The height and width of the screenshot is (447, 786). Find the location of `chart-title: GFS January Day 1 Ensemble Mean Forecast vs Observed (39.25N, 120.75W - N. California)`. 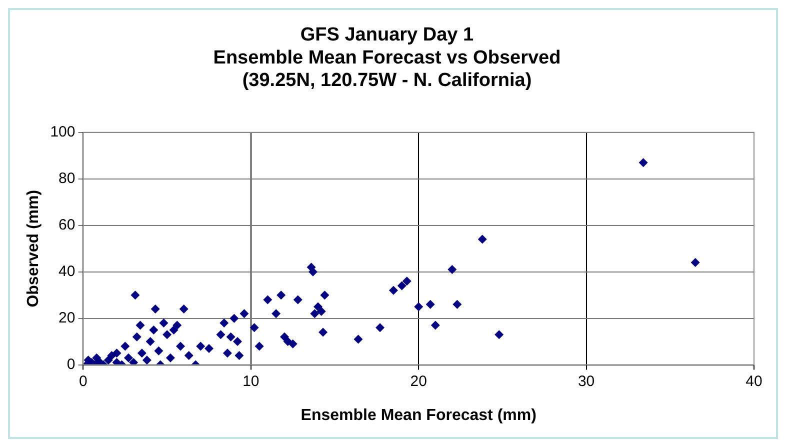

chart-title: GFS January Day 1 Ensemble Mean Forecast vs Observed (39.25N, 120.75W - N. California) is located at coordinates (387, 58).